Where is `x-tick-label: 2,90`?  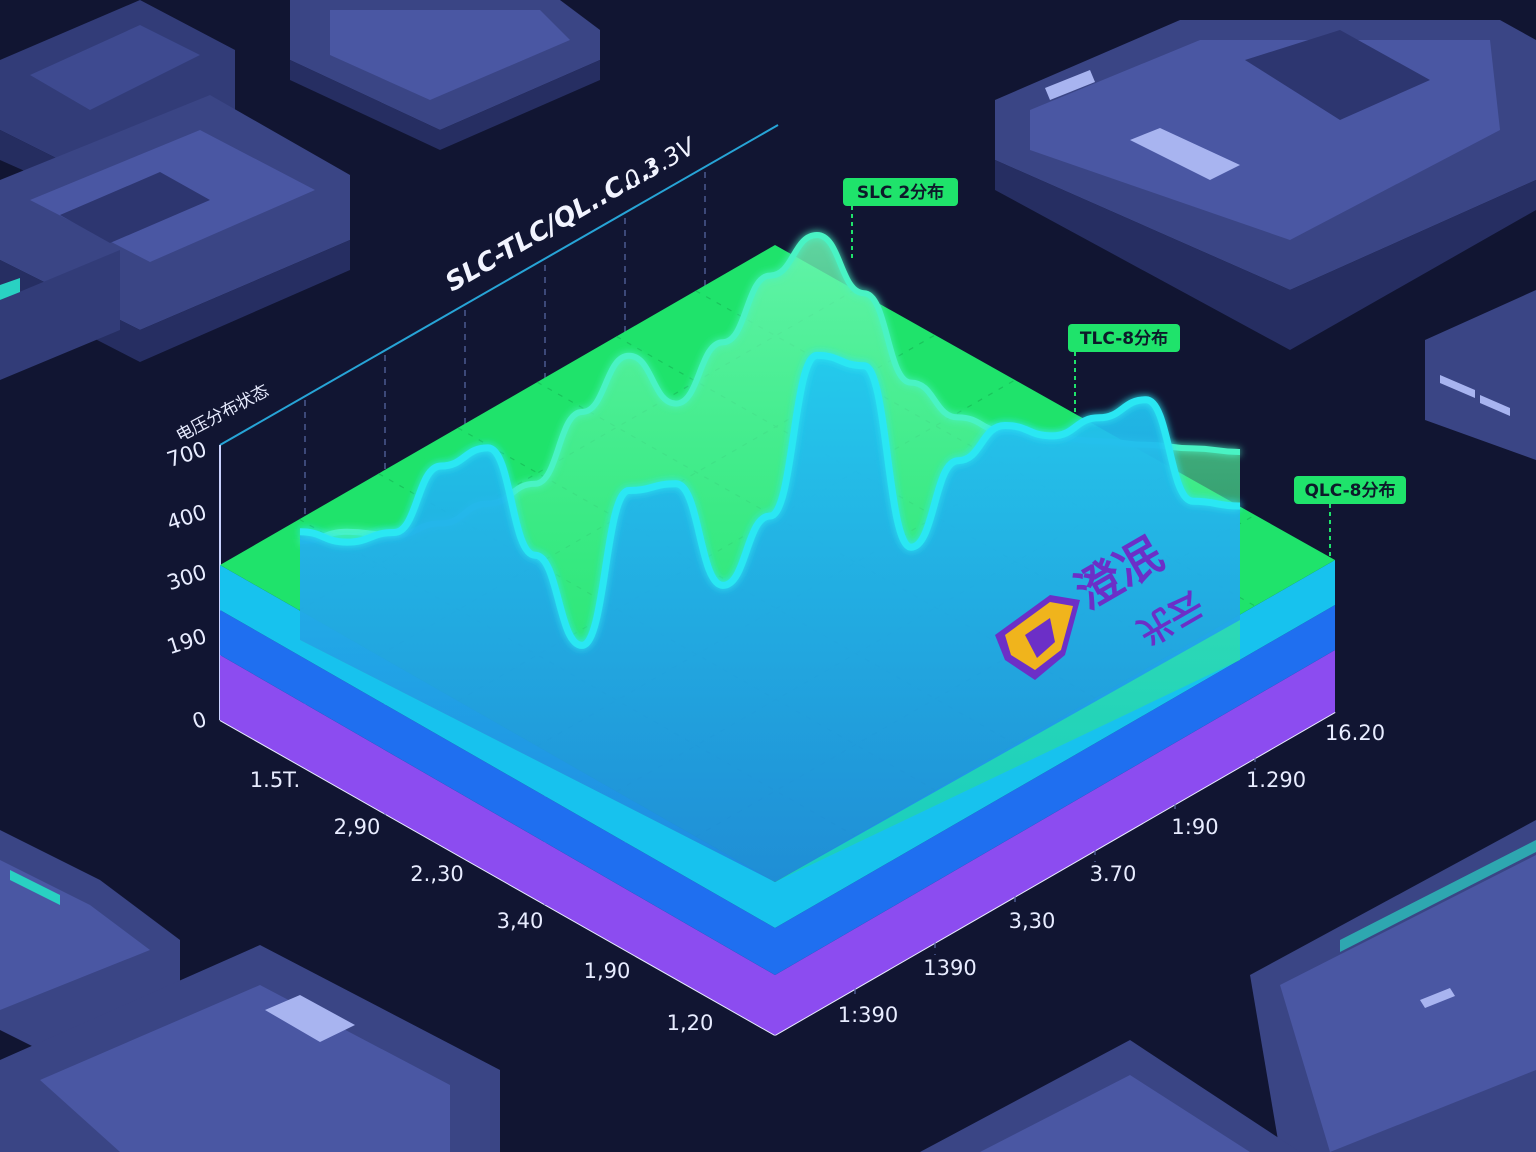
x-tick-label: 2,90 is located at coordinates (357, 827).